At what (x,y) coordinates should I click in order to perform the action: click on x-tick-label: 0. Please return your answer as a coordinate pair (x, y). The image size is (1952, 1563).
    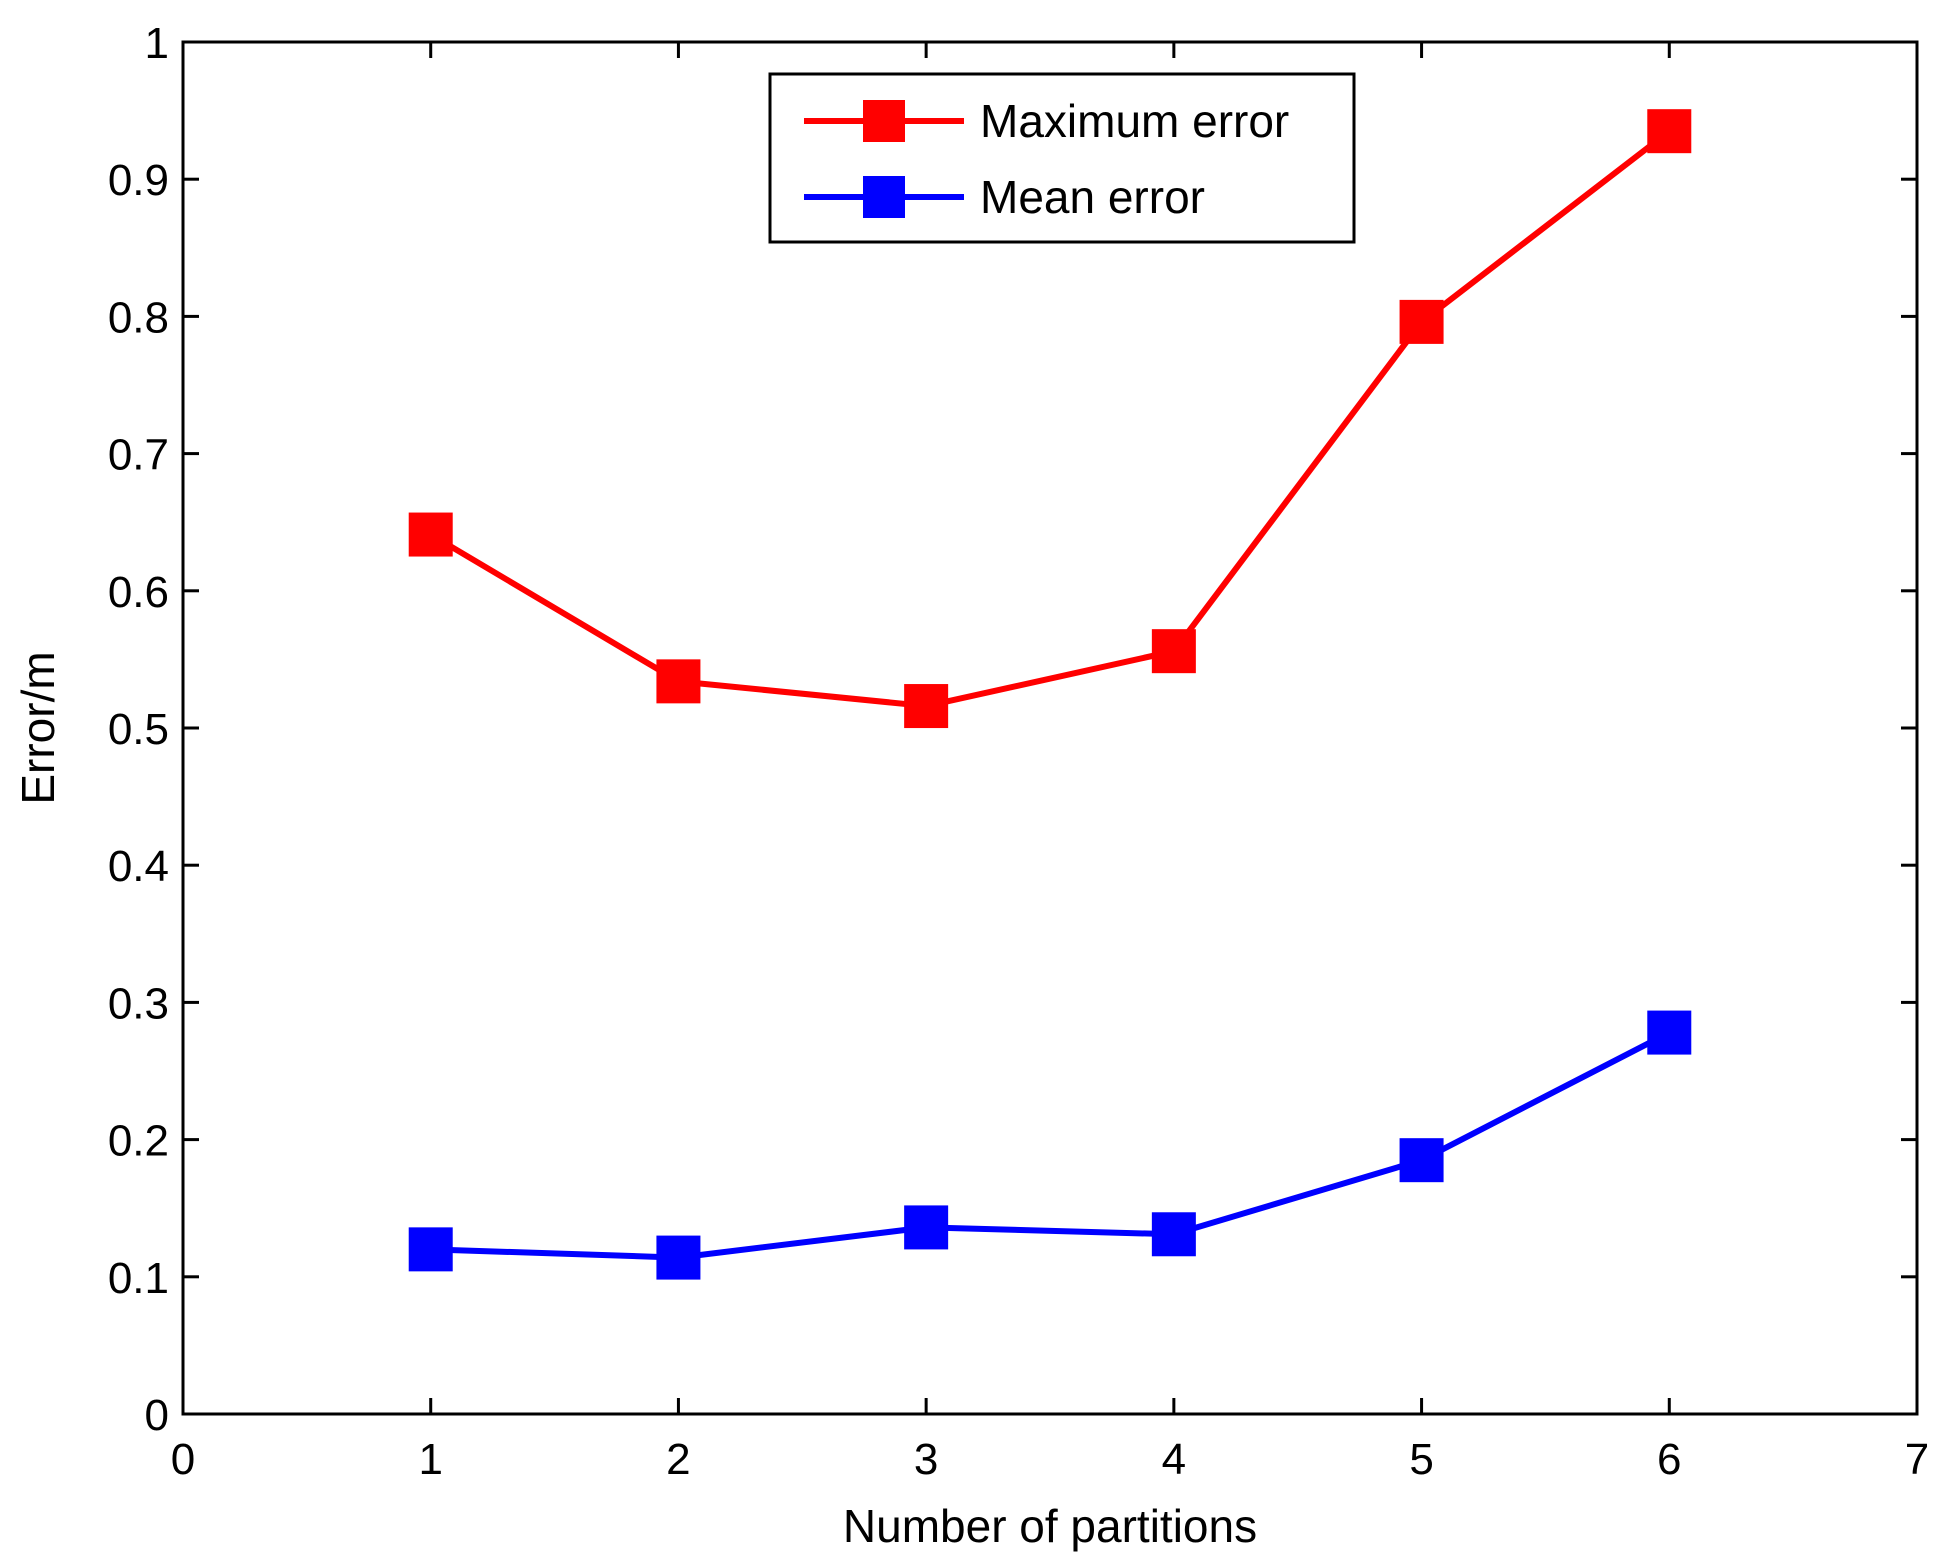
    Looking at the image, I should click on (183, 1459).